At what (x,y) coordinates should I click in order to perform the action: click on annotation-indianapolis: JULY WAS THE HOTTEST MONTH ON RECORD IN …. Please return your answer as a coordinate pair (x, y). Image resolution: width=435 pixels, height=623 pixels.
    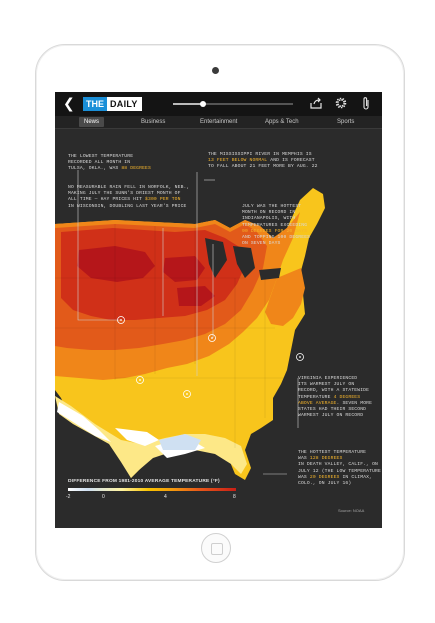
    Looking at the image, I should click on (276, 225).